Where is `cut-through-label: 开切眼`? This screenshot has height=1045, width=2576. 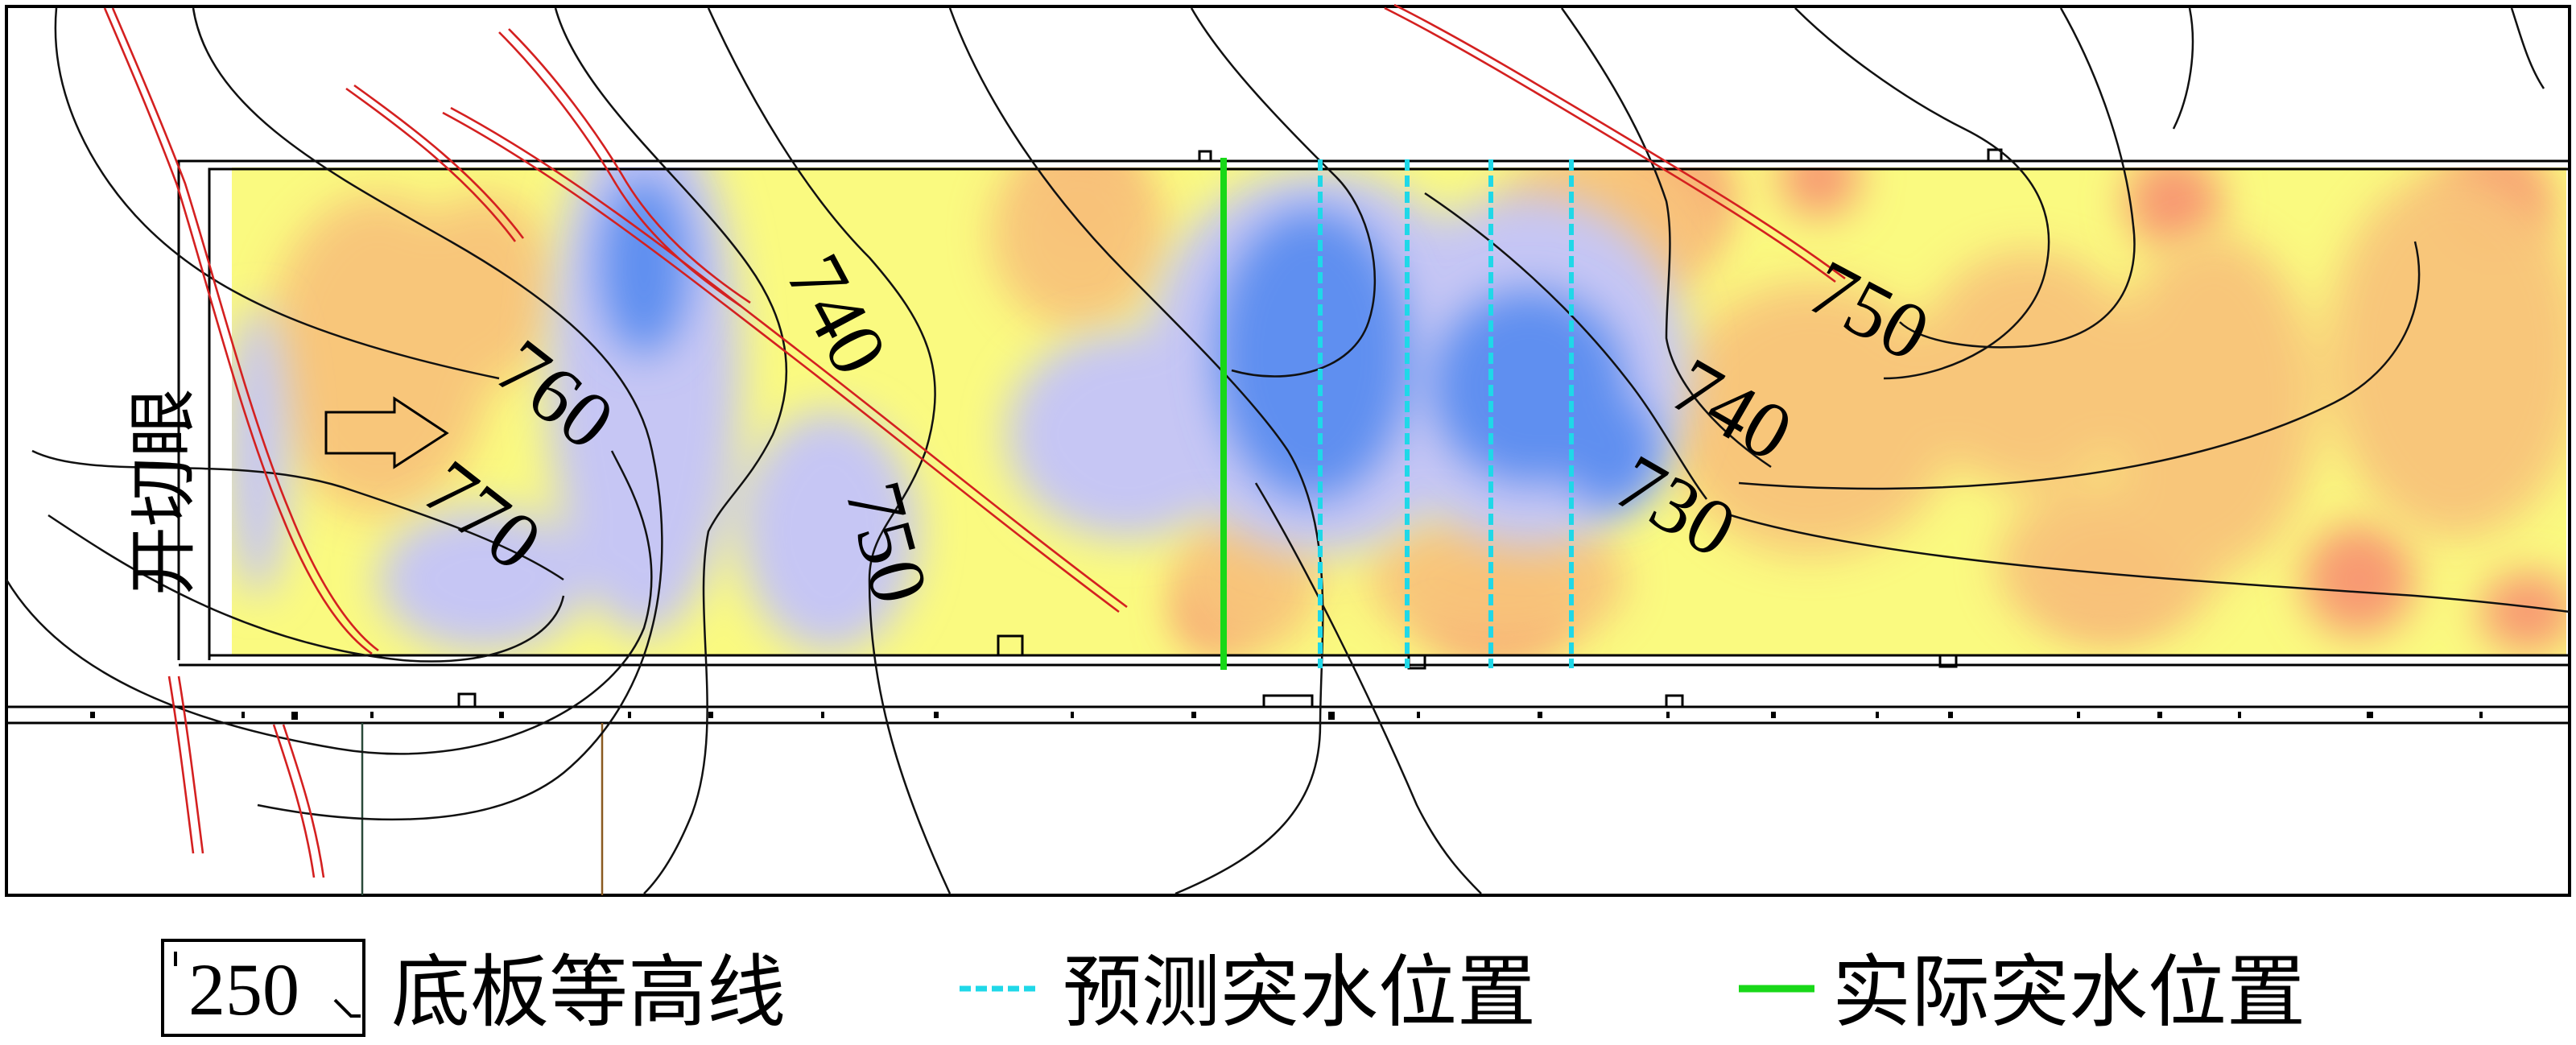 cut-through-label: 开切眼 is located at coordinates (163, 492).